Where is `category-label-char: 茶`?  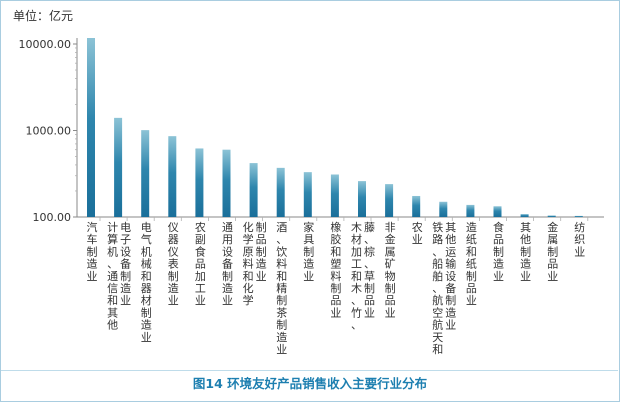 category-label-char: 茶 is located at coordinates (281, 312).